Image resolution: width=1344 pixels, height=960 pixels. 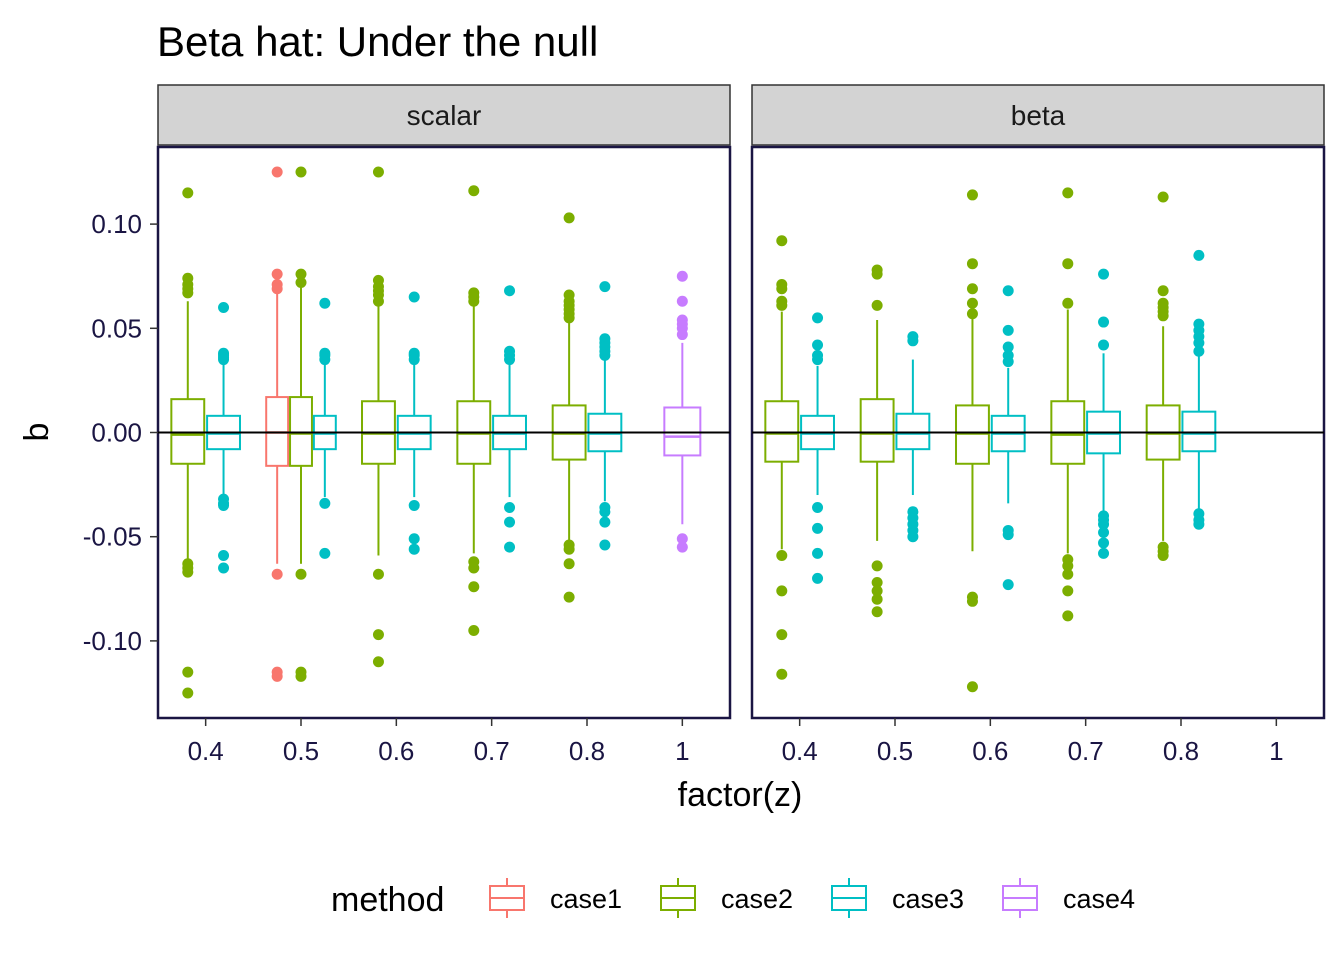 What do you see at coordinates (277, 424) in the screenshot?
I see `box-case1-0.5` at bounding box center [277, 424].